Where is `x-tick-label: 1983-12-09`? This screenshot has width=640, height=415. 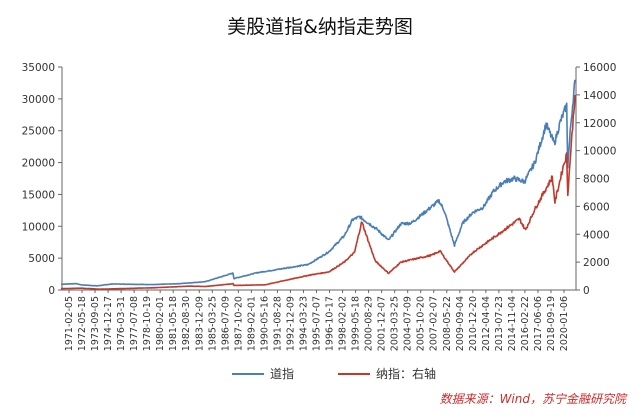 x-tick-label: 1983-12-09 is located at coordinates (199, 323).